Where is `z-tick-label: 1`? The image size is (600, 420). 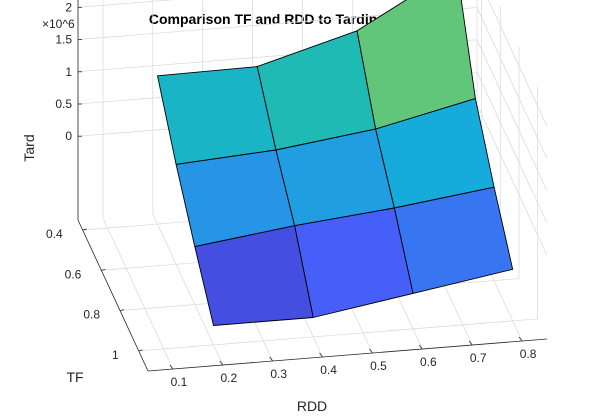
z-tick-label: 1 is located at coordinates (68, 72).